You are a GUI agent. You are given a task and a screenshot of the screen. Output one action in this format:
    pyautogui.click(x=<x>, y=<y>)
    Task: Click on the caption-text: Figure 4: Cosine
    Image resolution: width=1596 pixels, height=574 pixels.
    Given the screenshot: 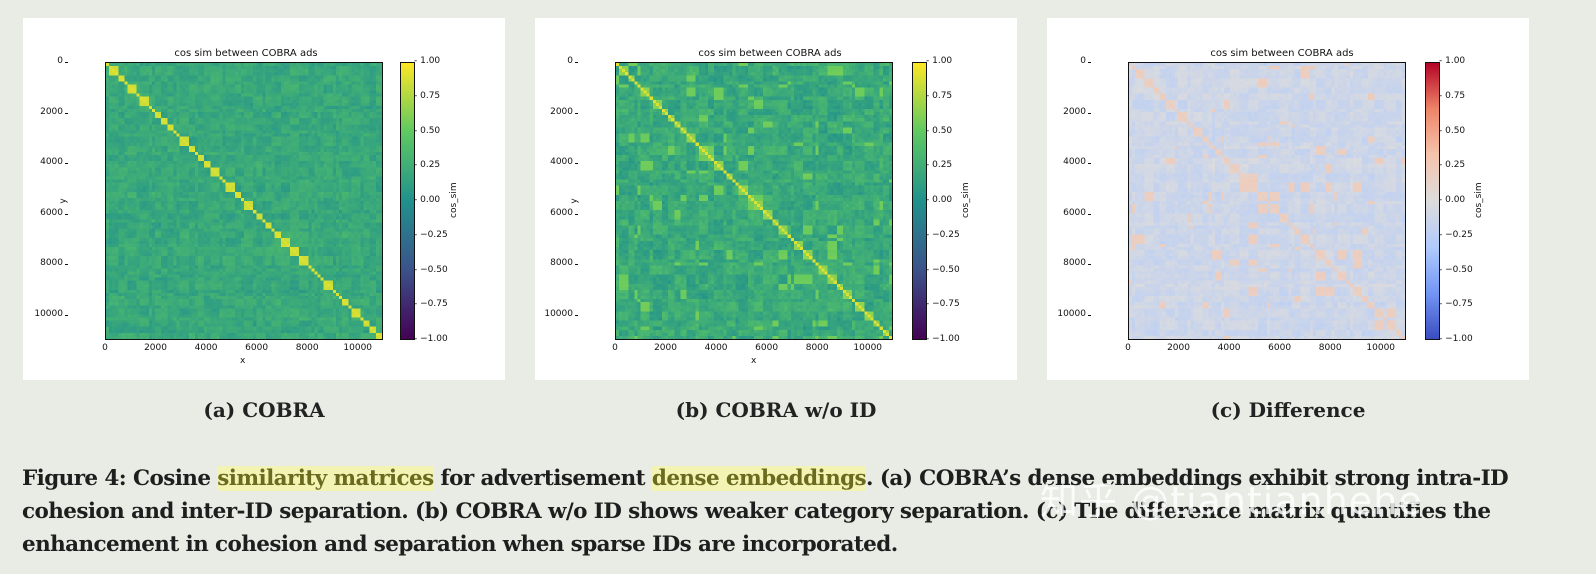 What is the action you would take?
    pyautogui.click(x=120, y=478)
    